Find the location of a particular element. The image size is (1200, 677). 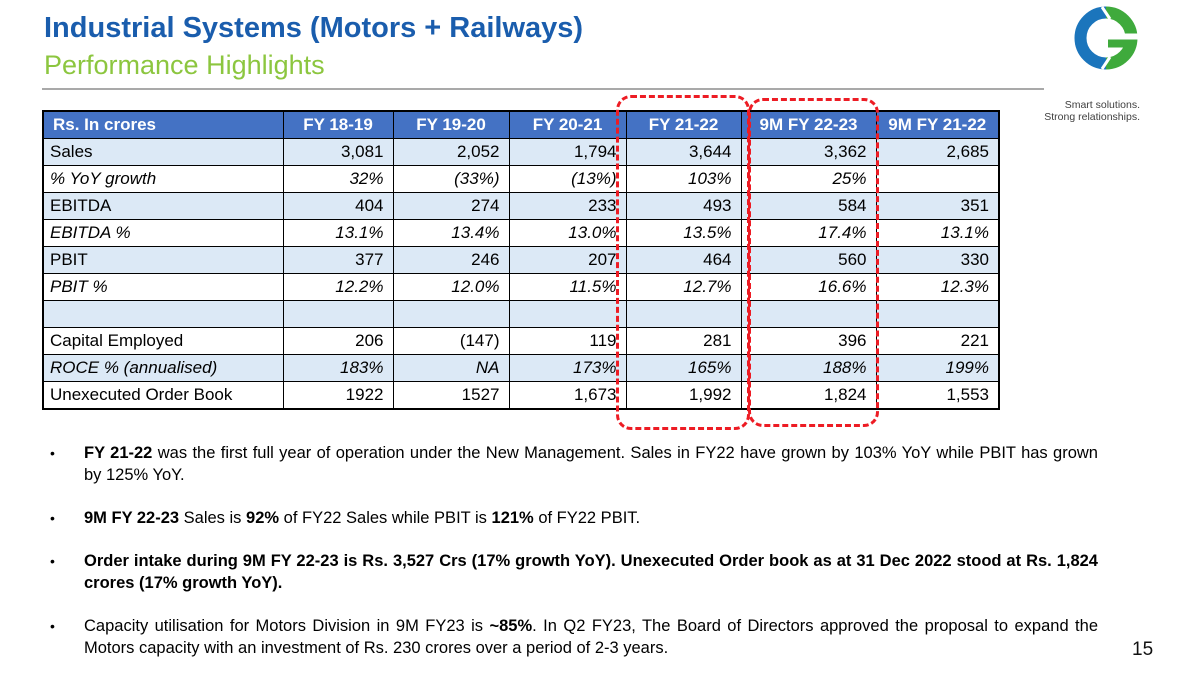

text-segment: 92% is located at coordinates (263, 518).